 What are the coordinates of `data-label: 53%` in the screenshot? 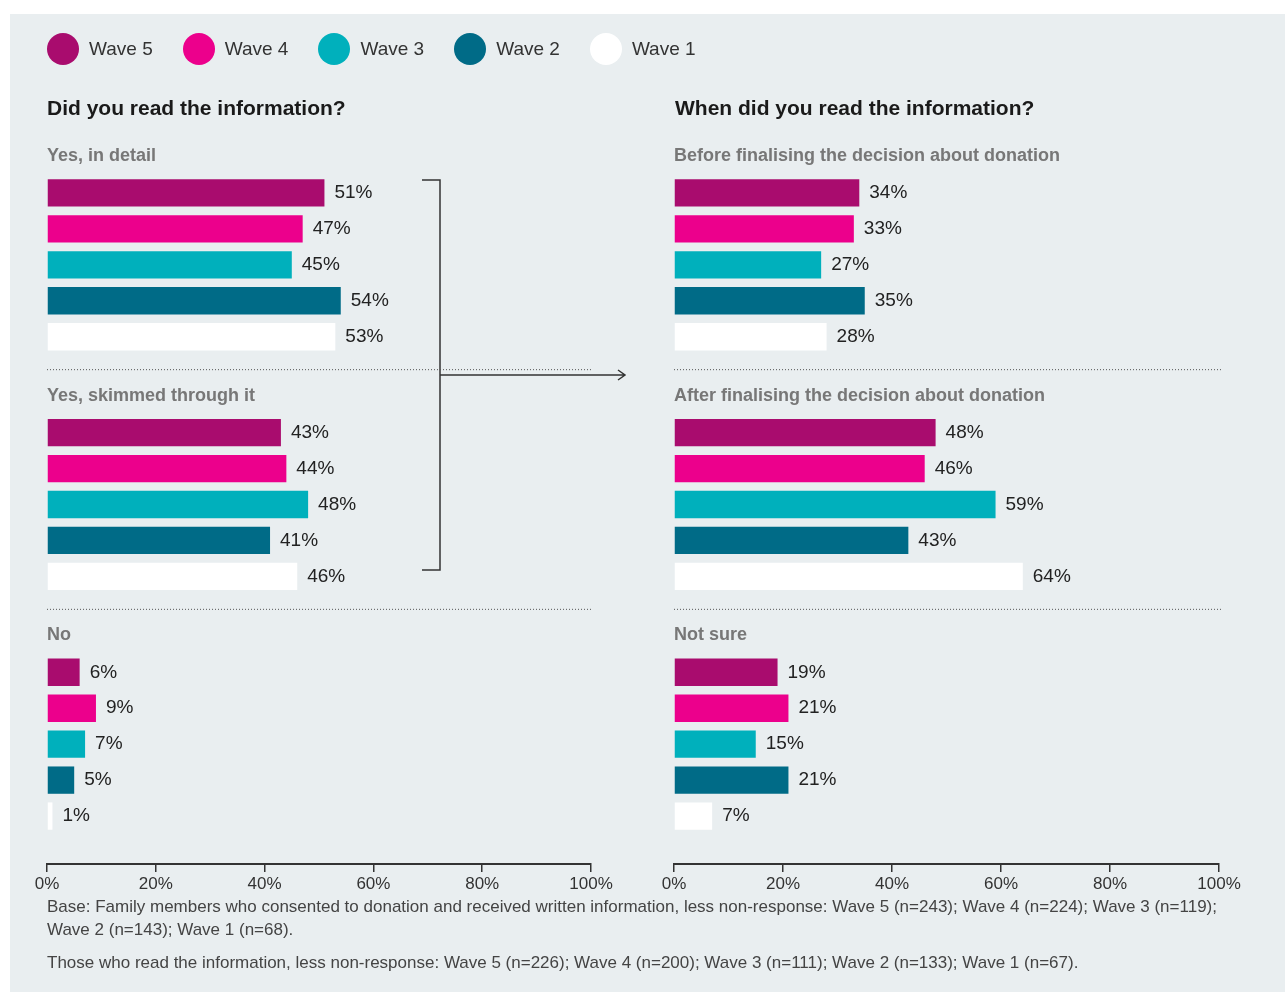 It's located at (364, 335).